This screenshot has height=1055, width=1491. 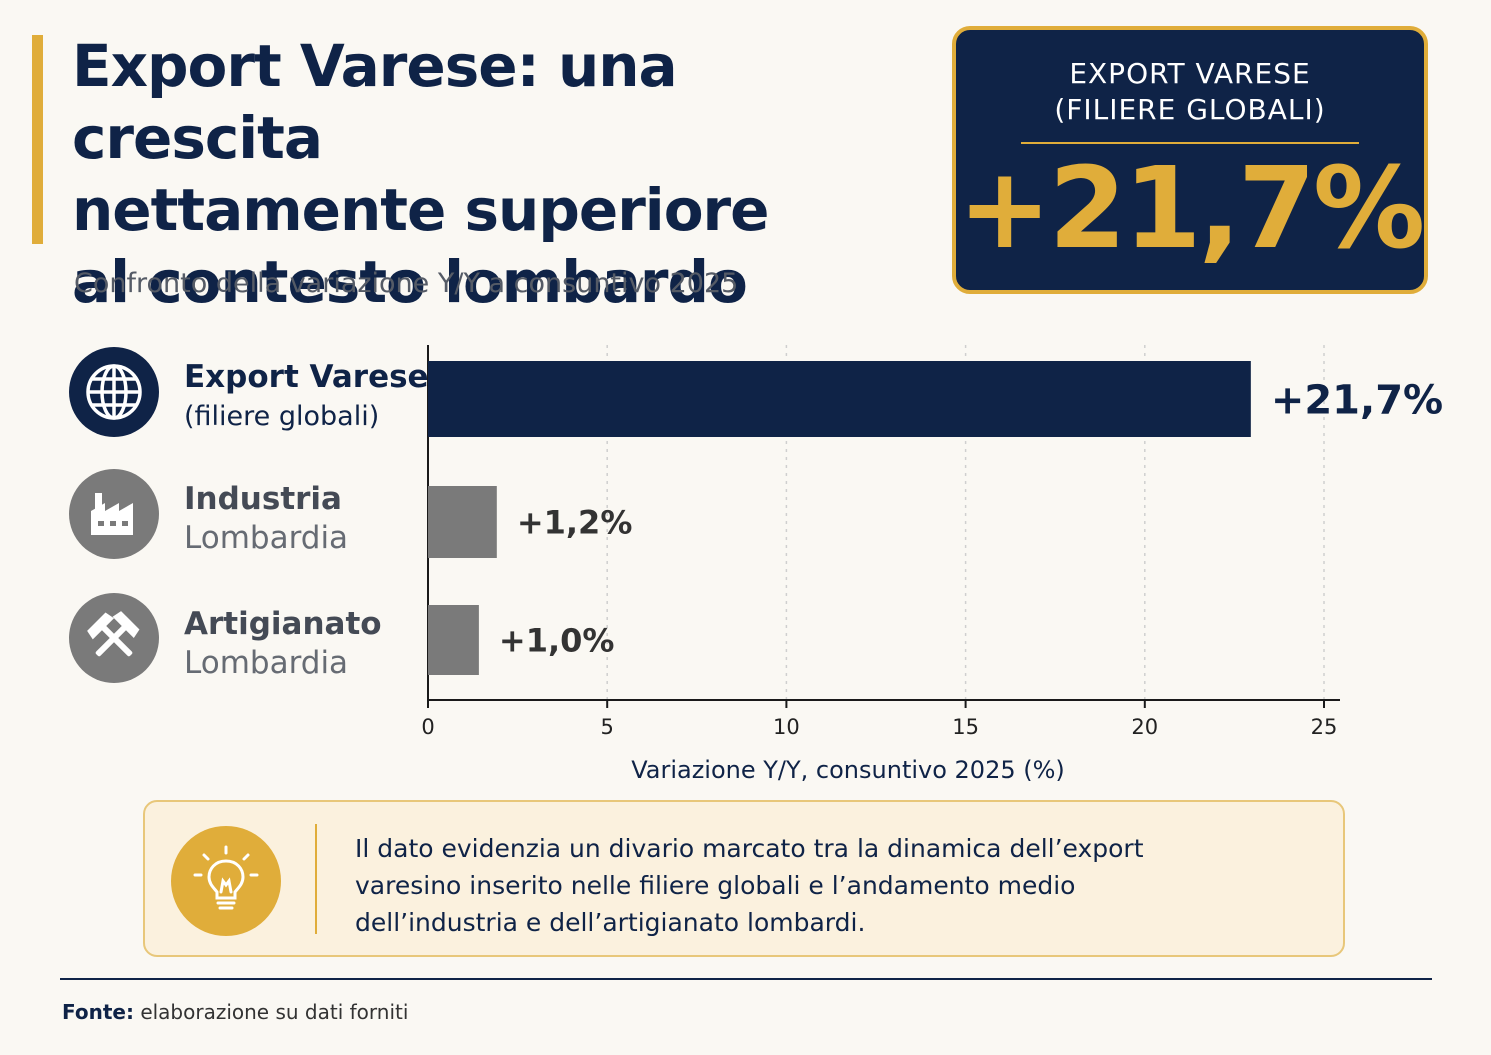 I want to click on title-line-3: al contesto lombardo, so click(x=410, y=282).